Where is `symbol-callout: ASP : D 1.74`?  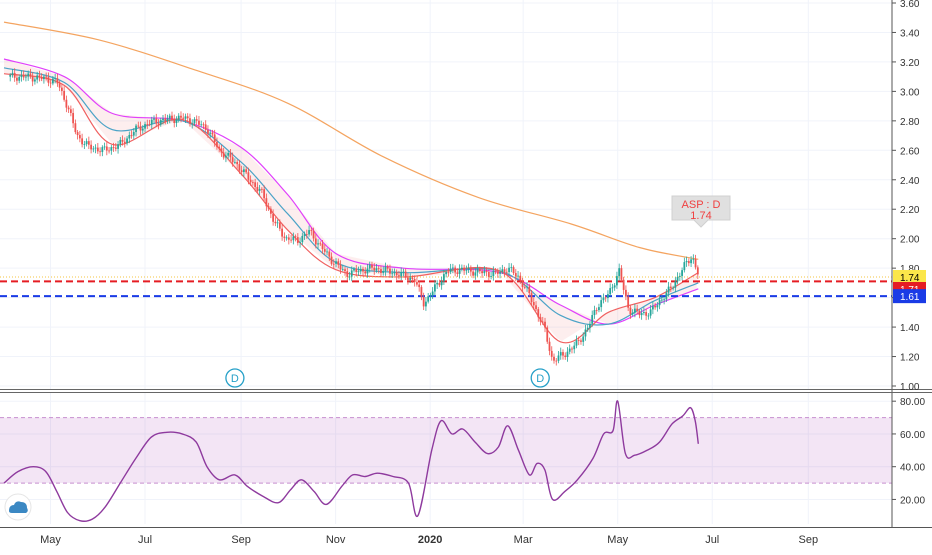
symbol-callout: ASP : D 1.74 is located at coordinates (701, 211).